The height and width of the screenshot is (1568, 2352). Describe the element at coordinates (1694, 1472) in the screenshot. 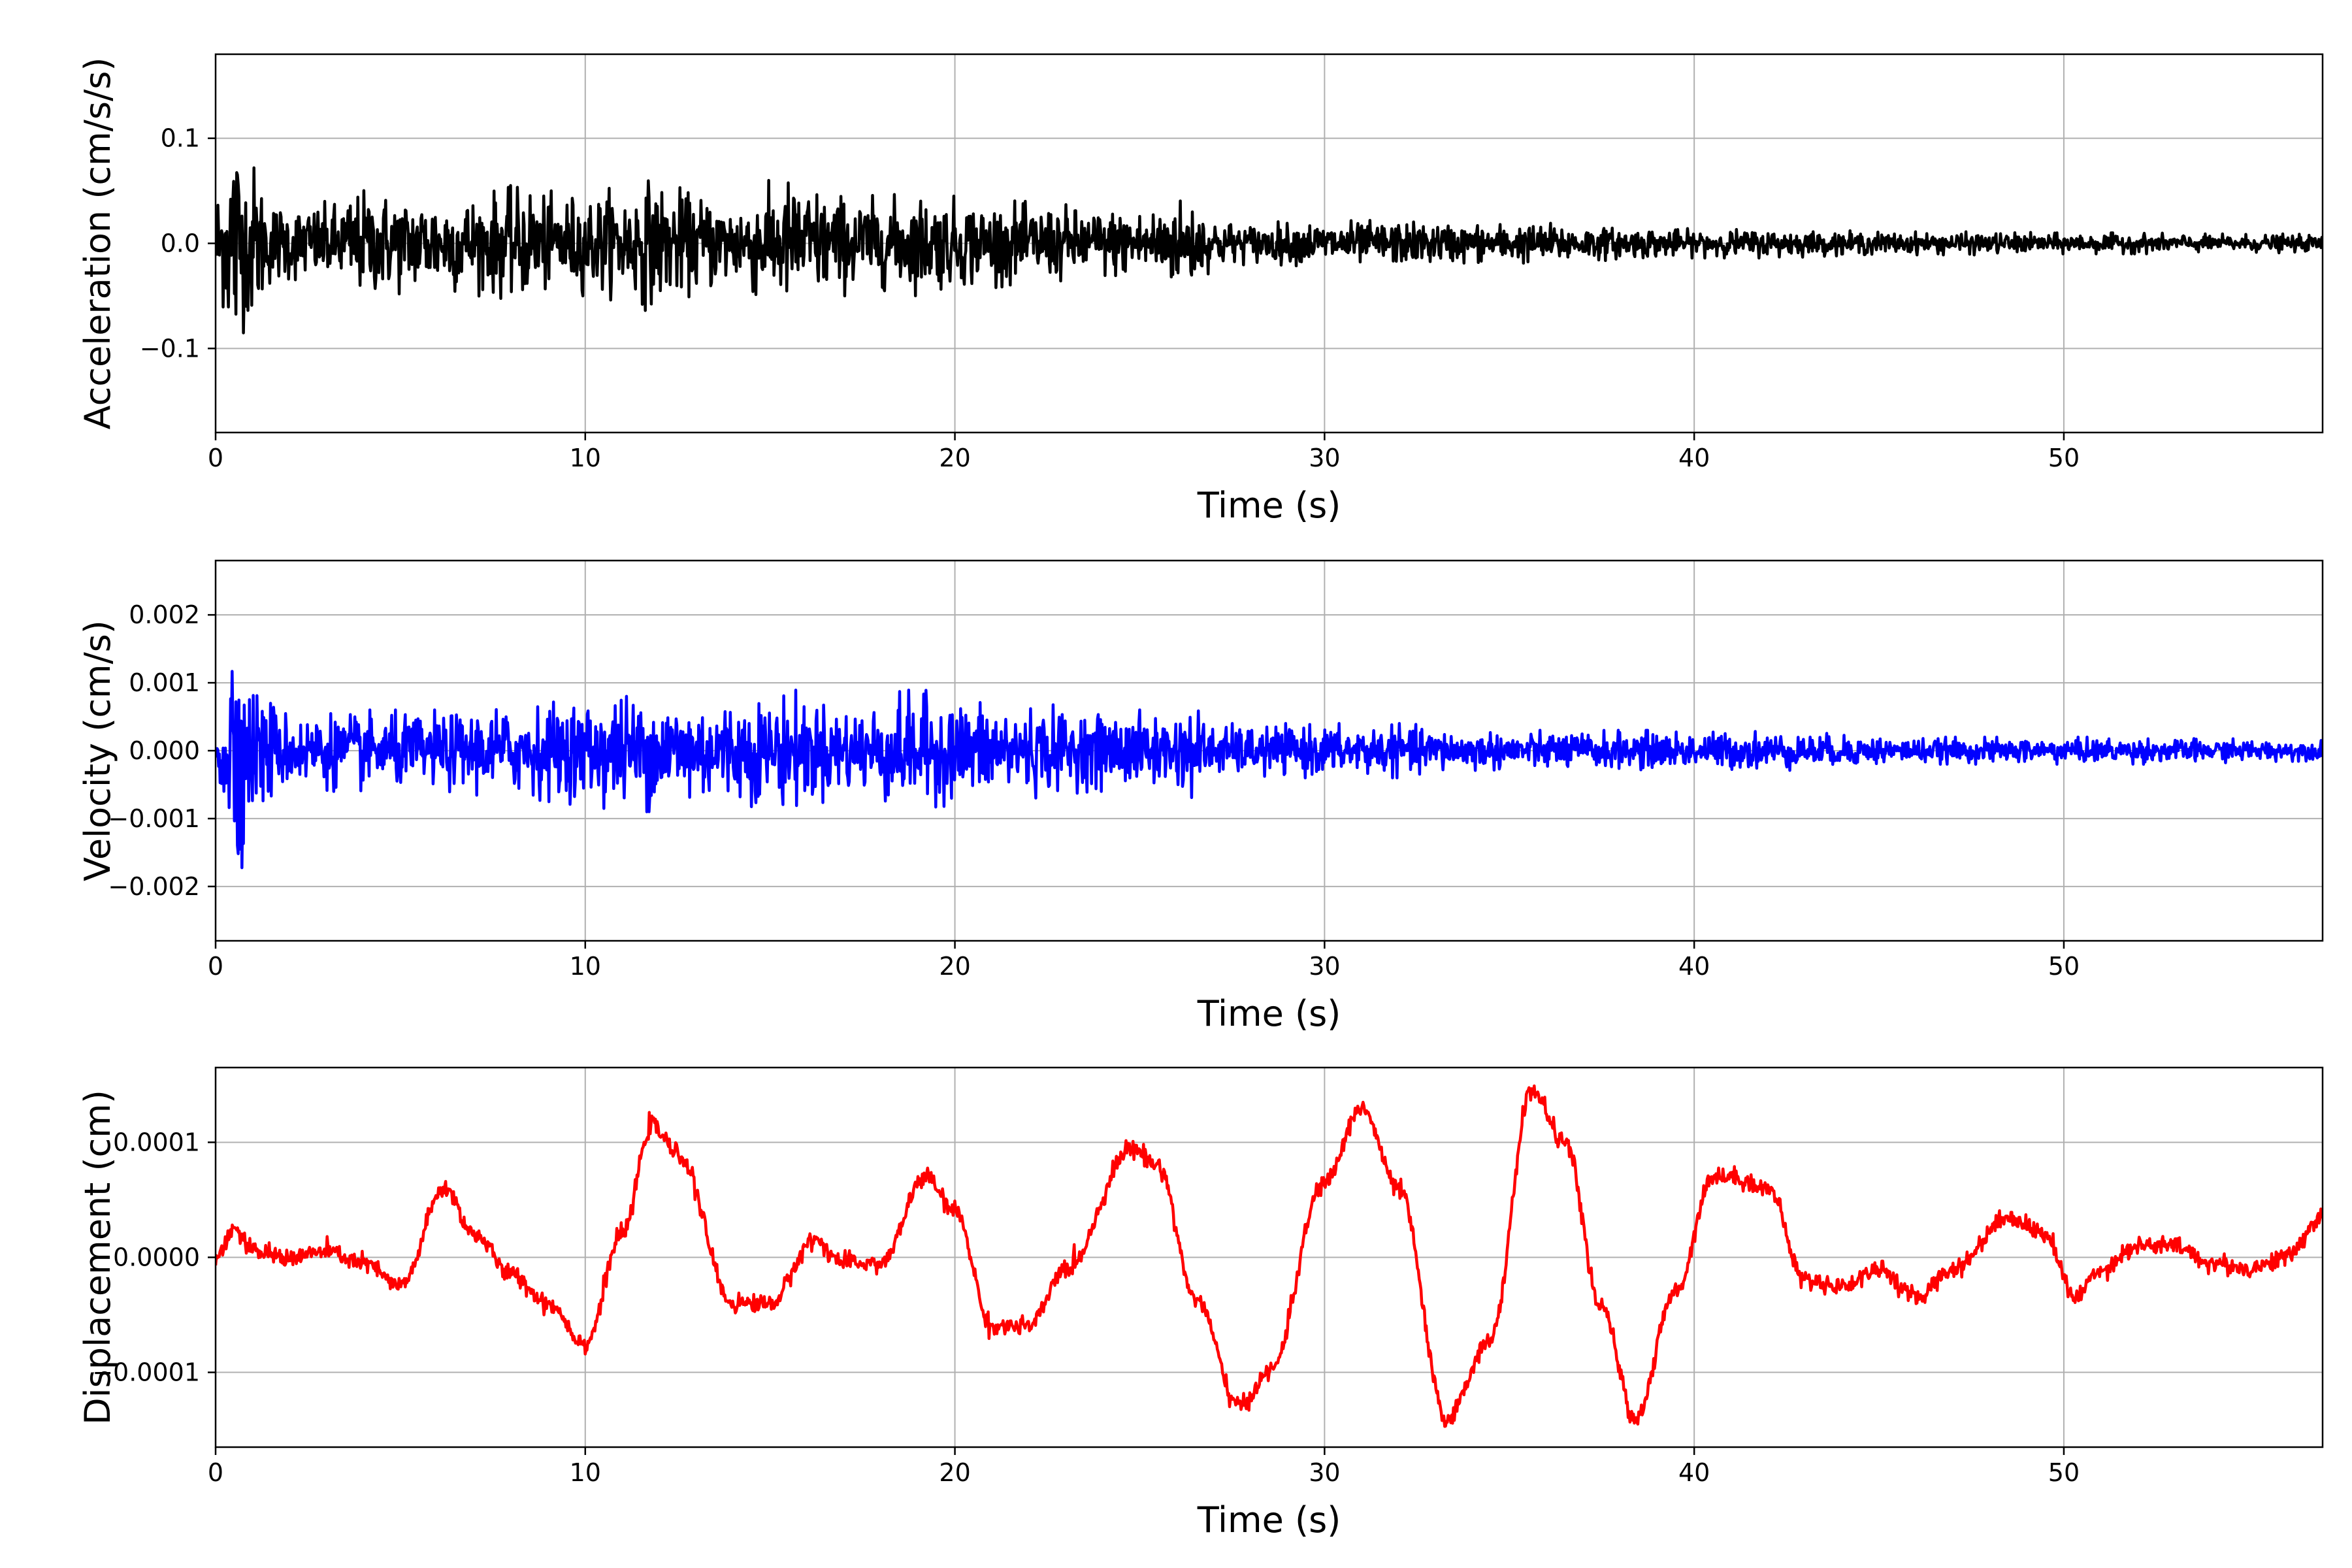

I see `displacement-x-tick-label: 40` at that location.